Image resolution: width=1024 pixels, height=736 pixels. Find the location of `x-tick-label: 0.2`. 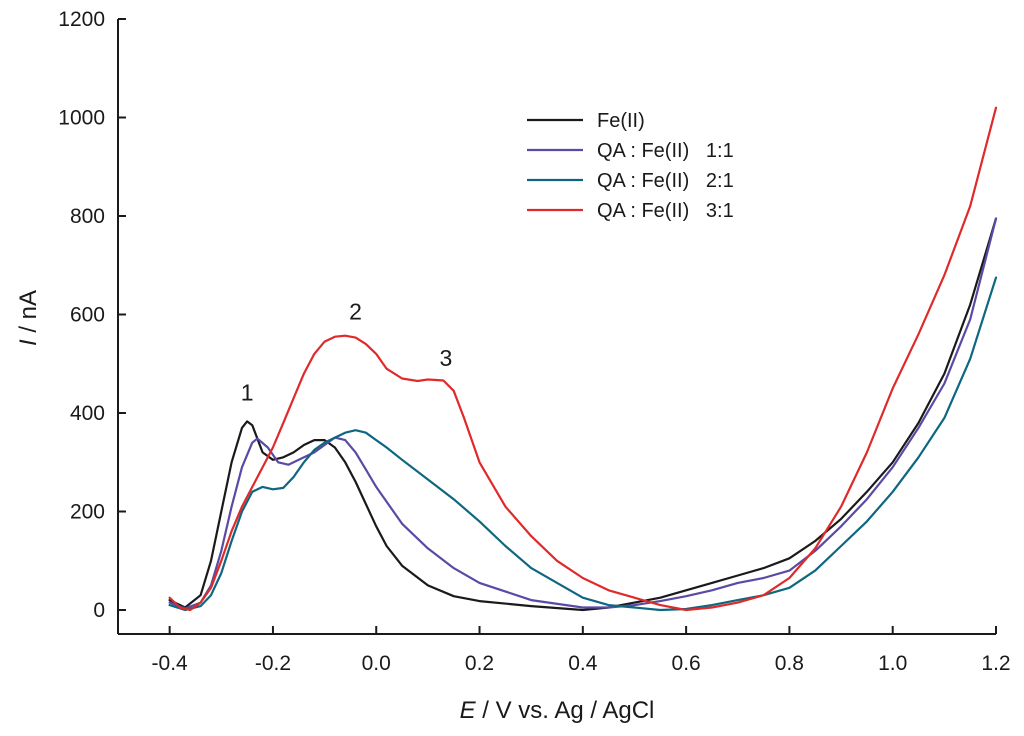

x-tick-label: 0.2 is located at coordinates (479, 663).